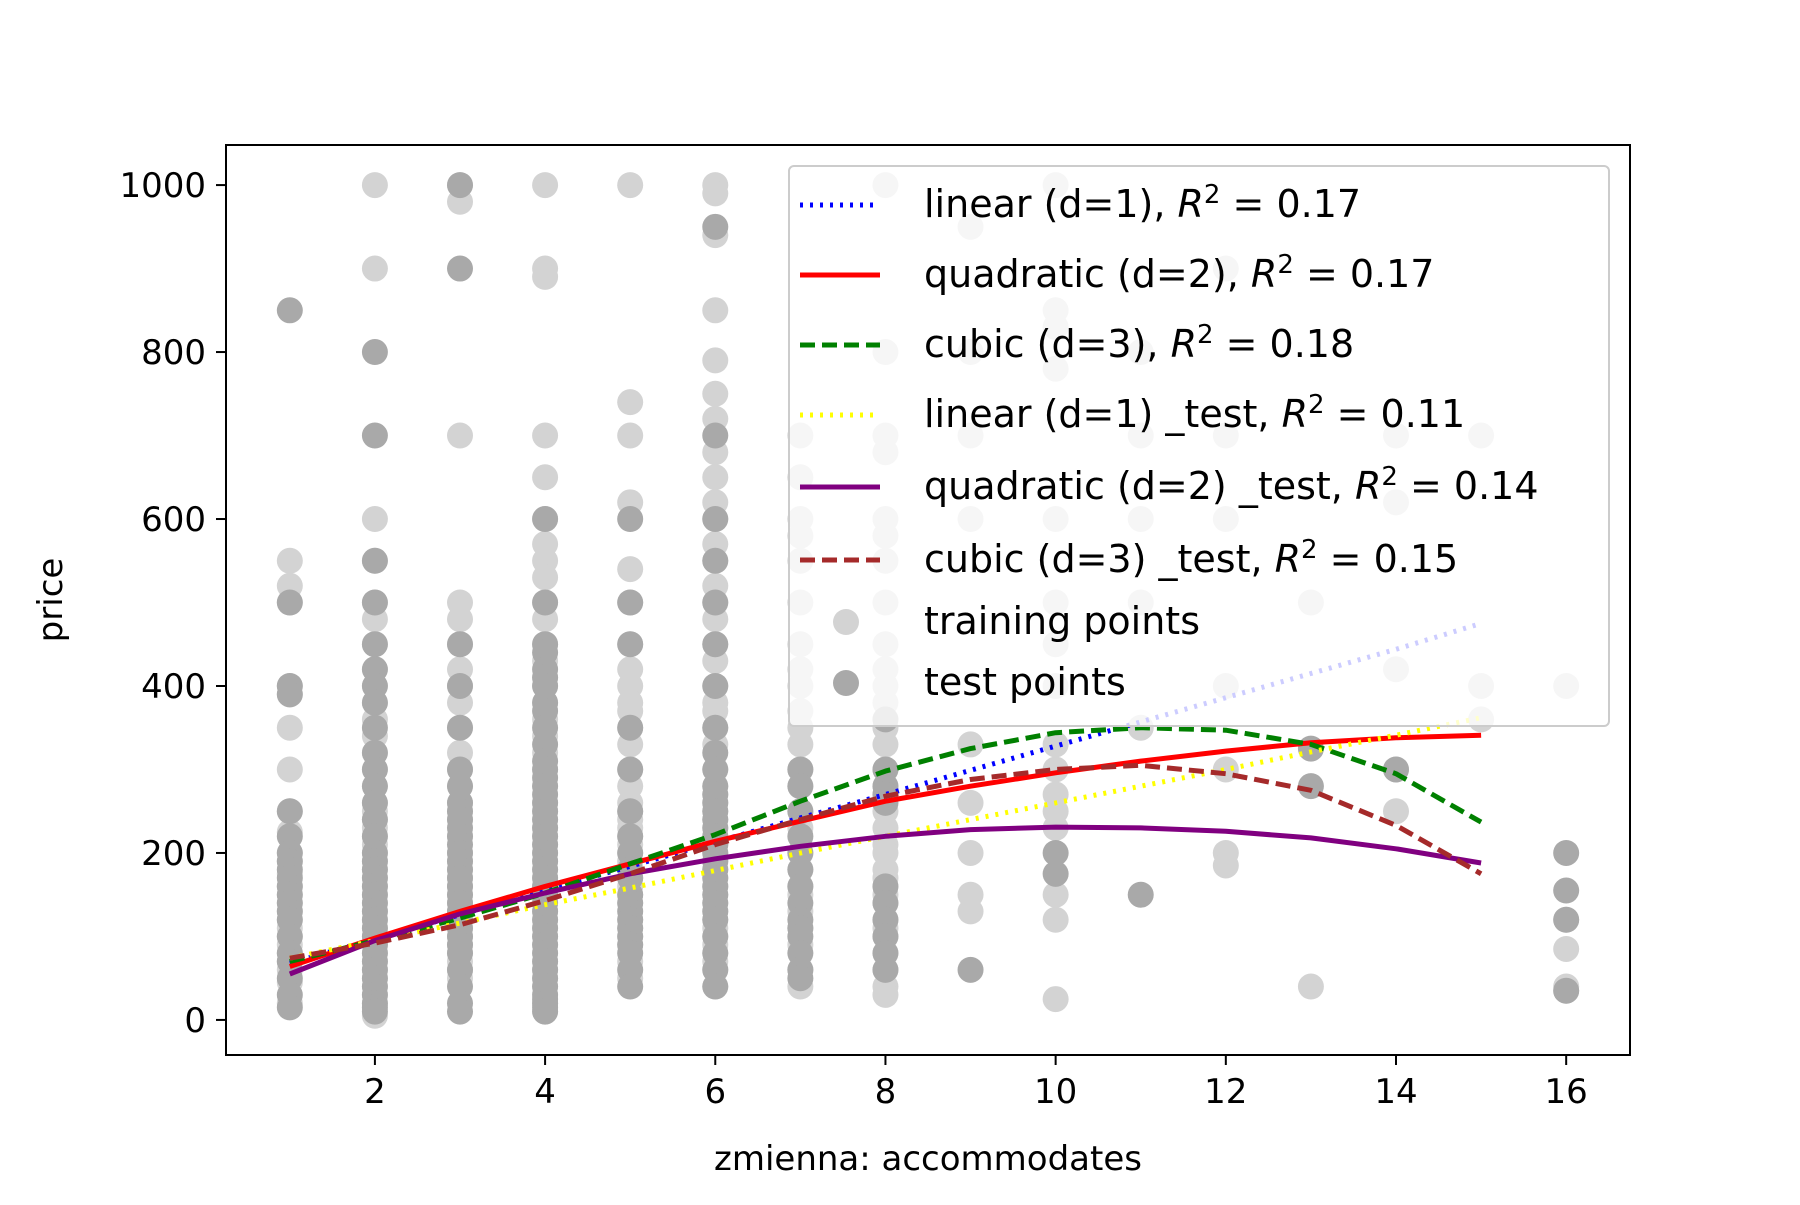 The width and height of the screenshot is (1800, 1205). Describe the element at coordinates (1225, 1092) in the screenshot. I see `x-tick-label: 12` at that location.